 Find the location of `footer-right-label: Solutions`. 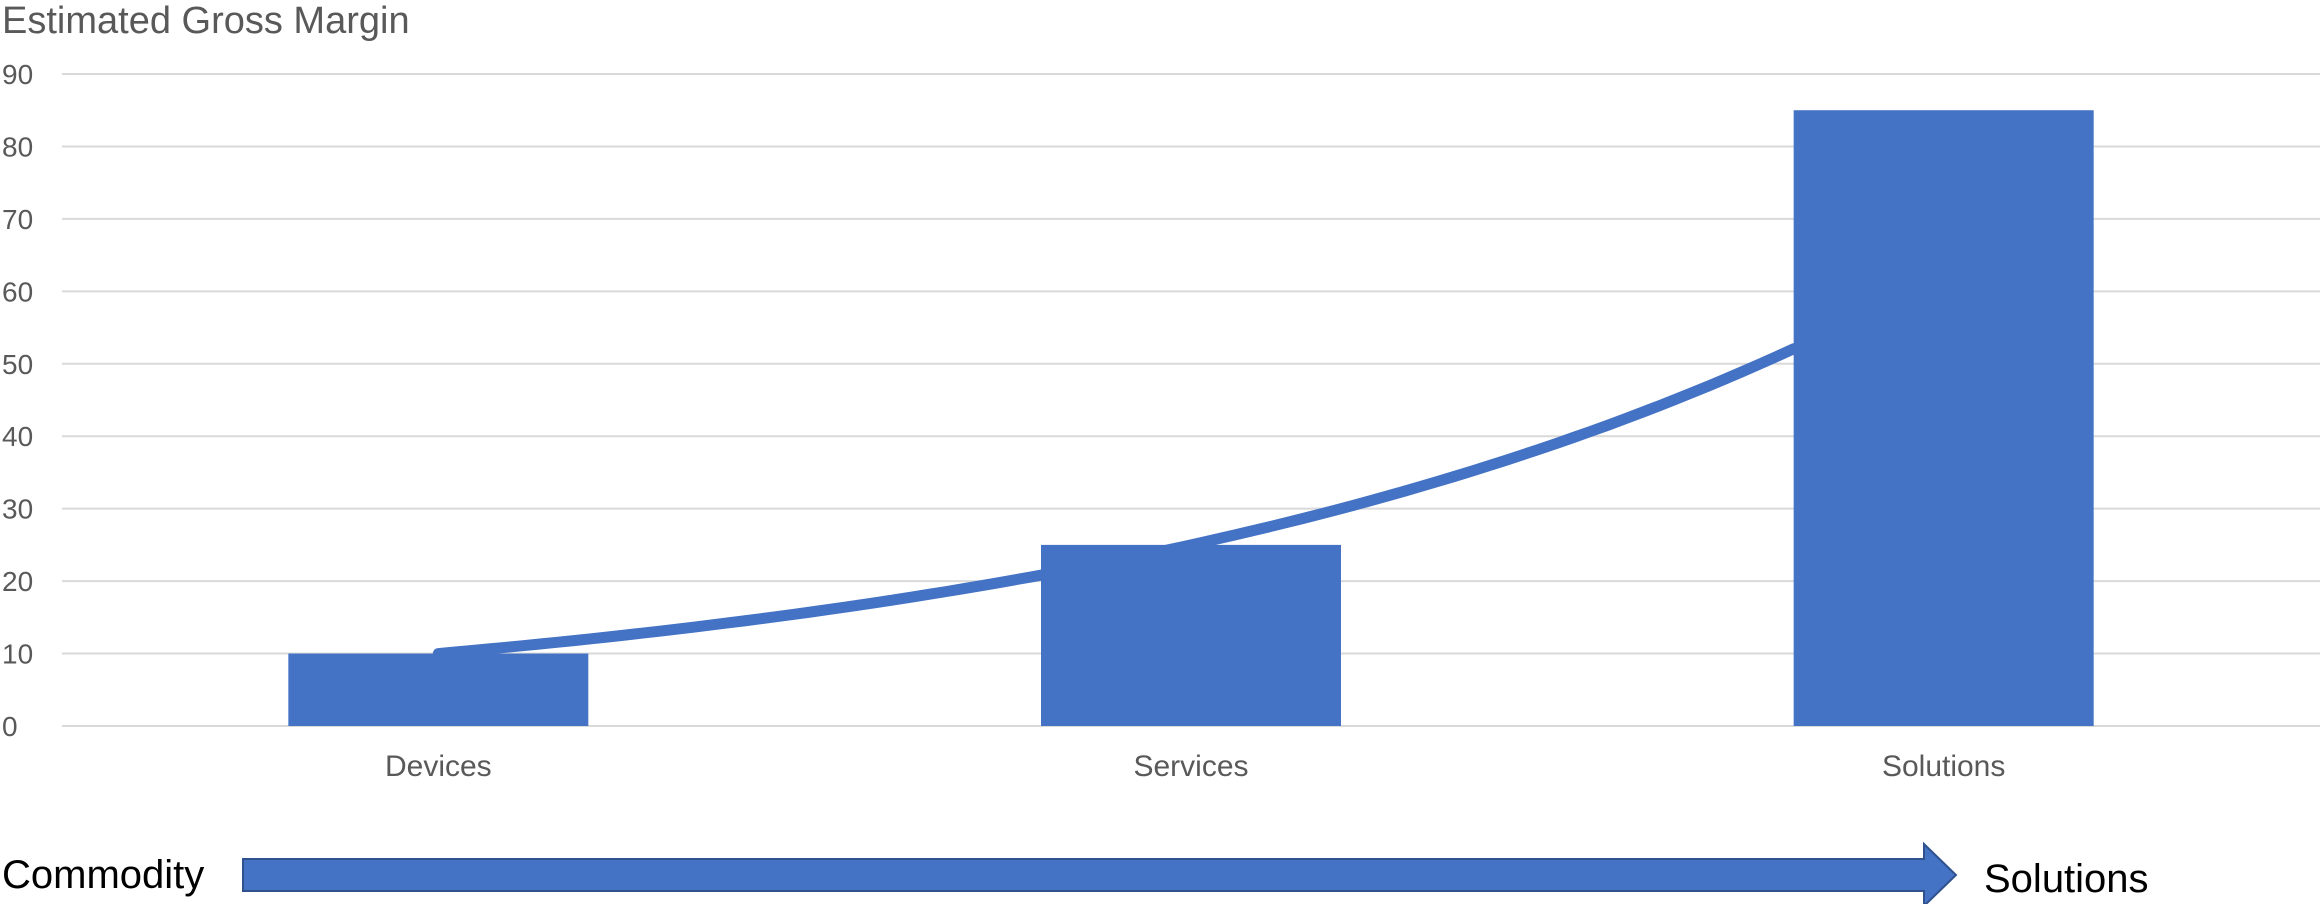

footer-right-label: Solutions is located at coordinates (2066, 879).